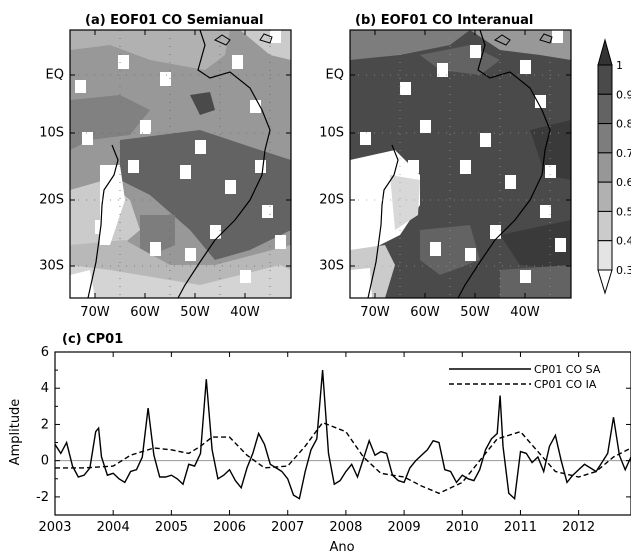  Describe the element at coordinates (623, 241) in the screenshot. I see `colorbar-label: 0.4` at that location.